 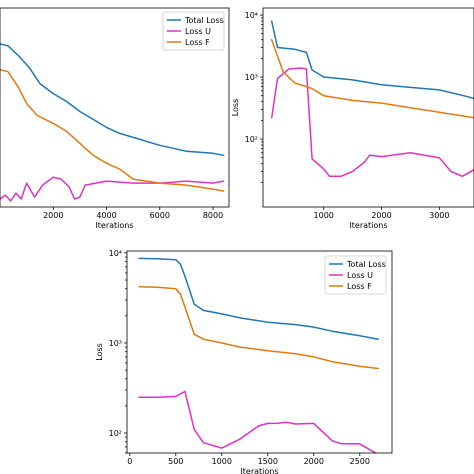 I want to click on x-tick-label: 0, so click(x=129, y=461).